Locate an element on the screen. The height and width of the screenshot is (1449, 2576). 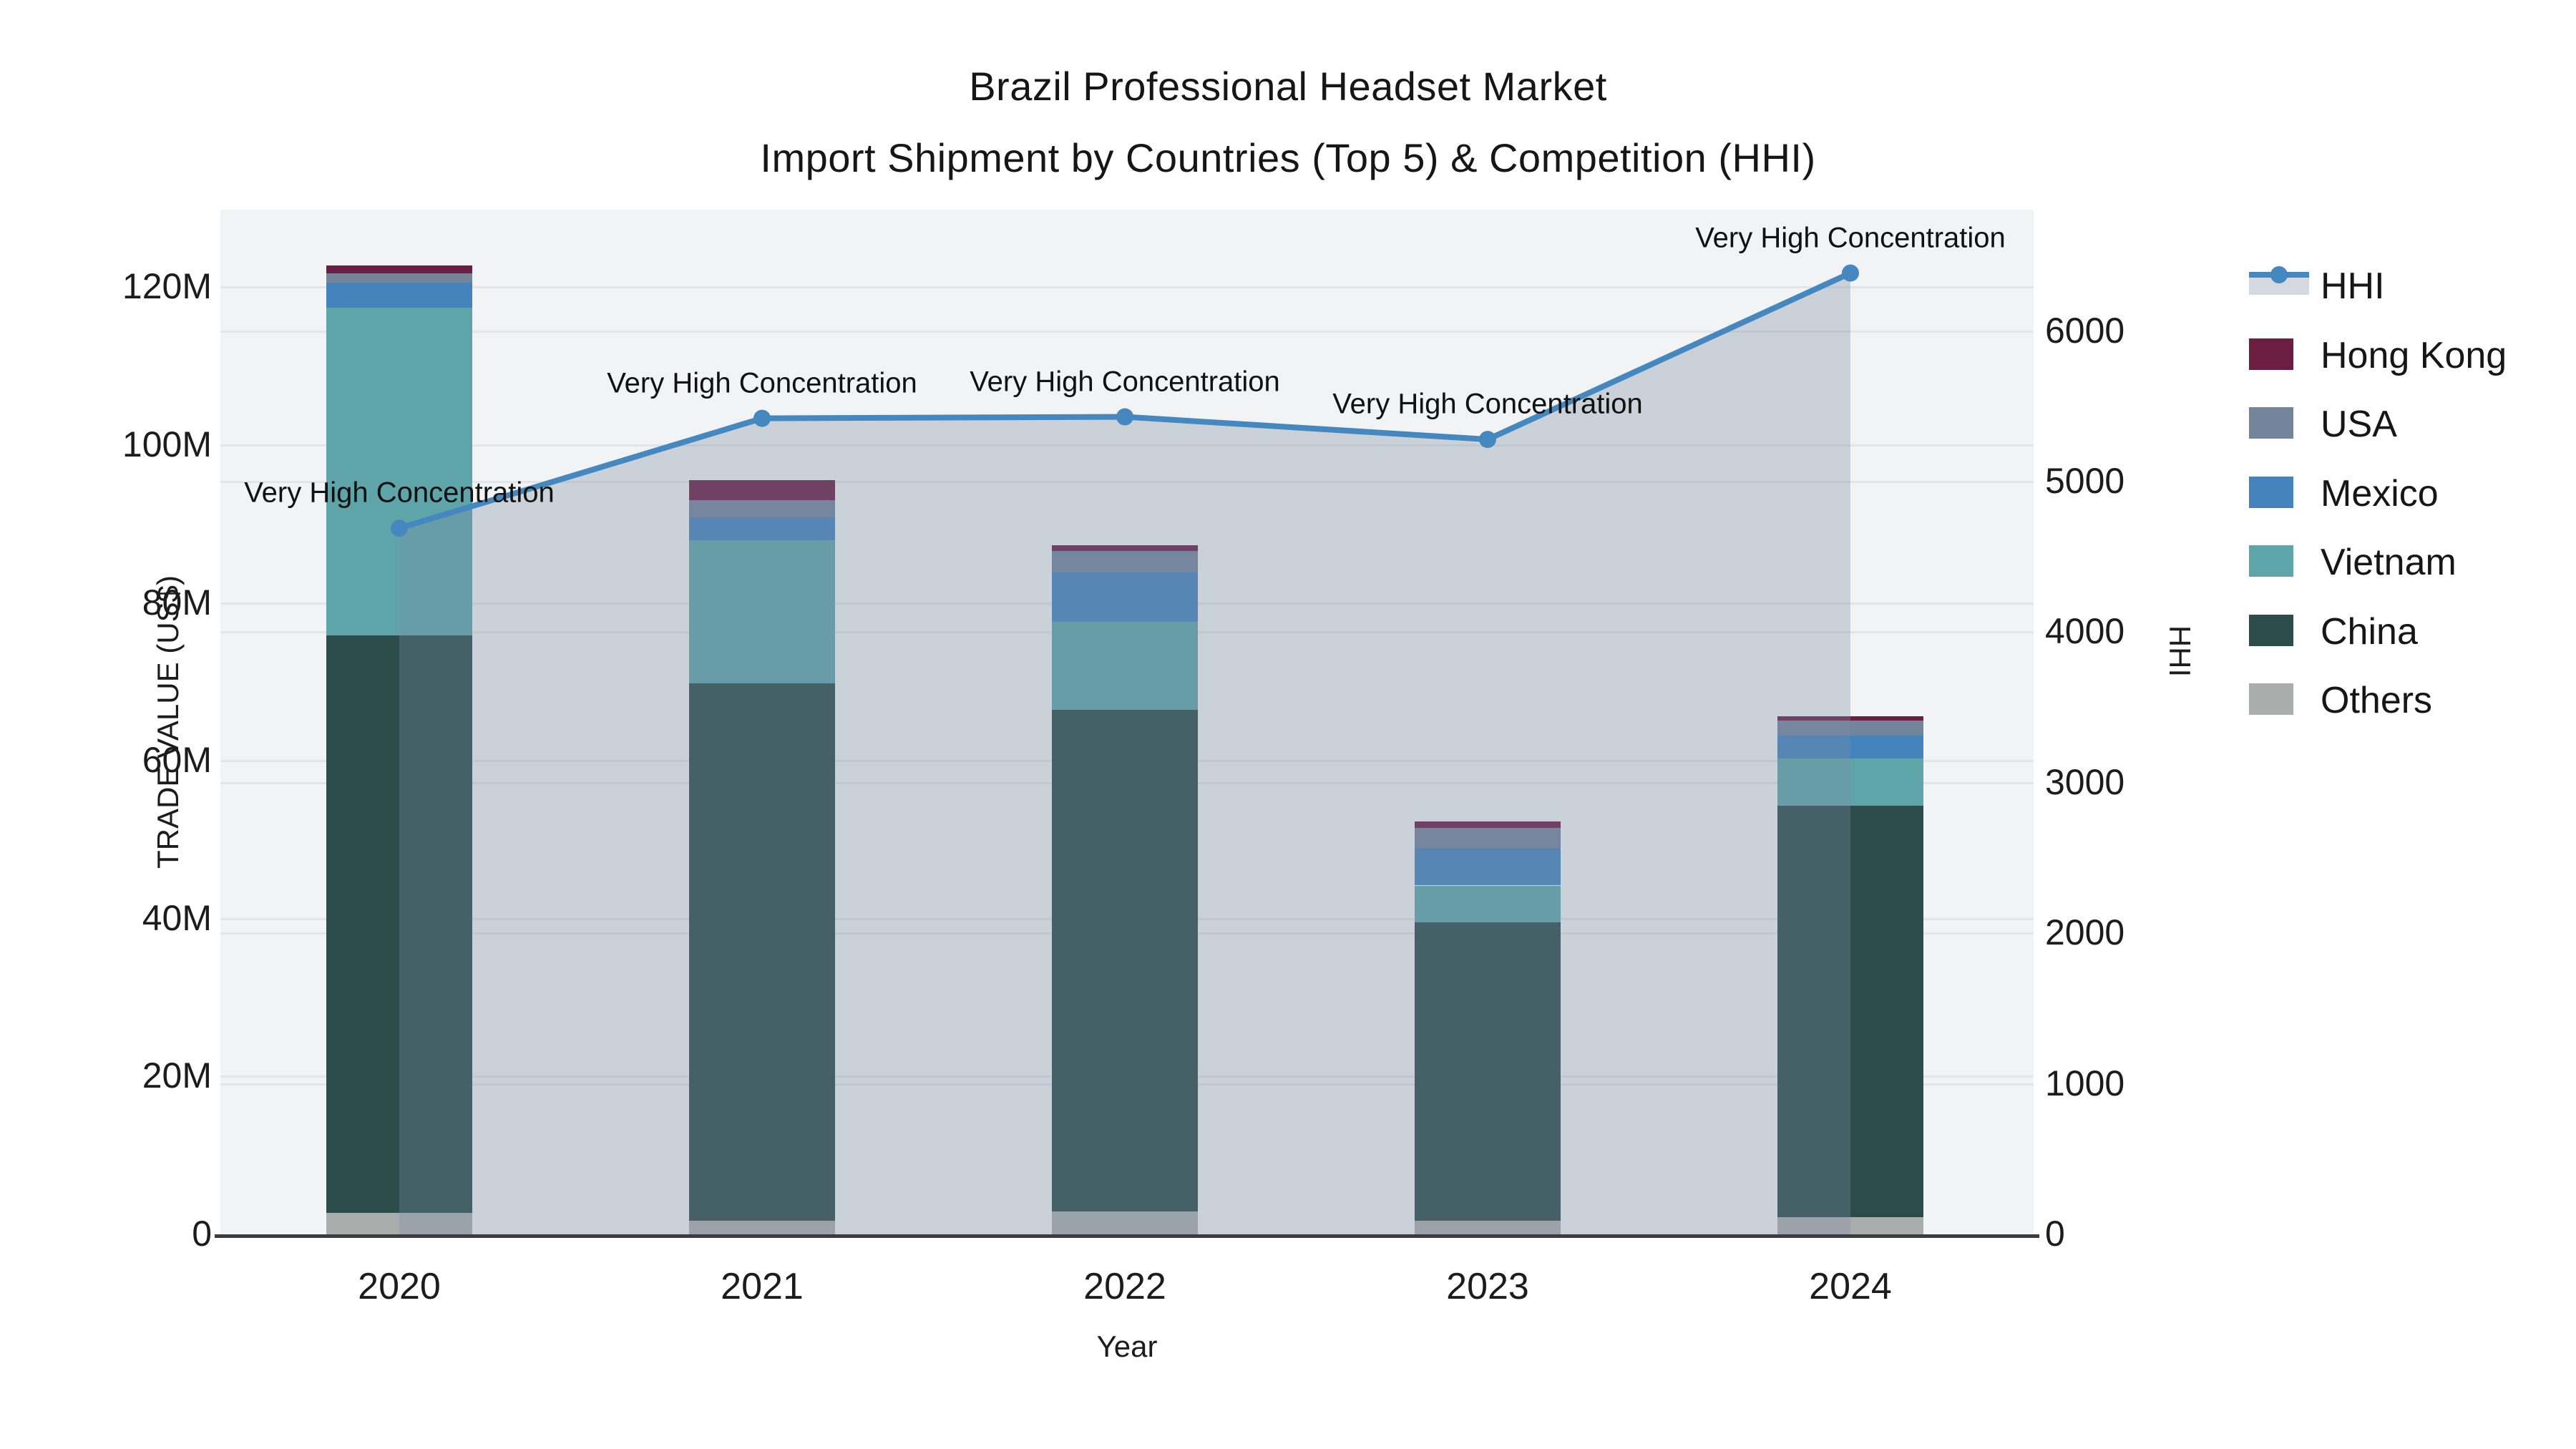
bar-segment-usa-2021 is located at coordinates (762, 509).